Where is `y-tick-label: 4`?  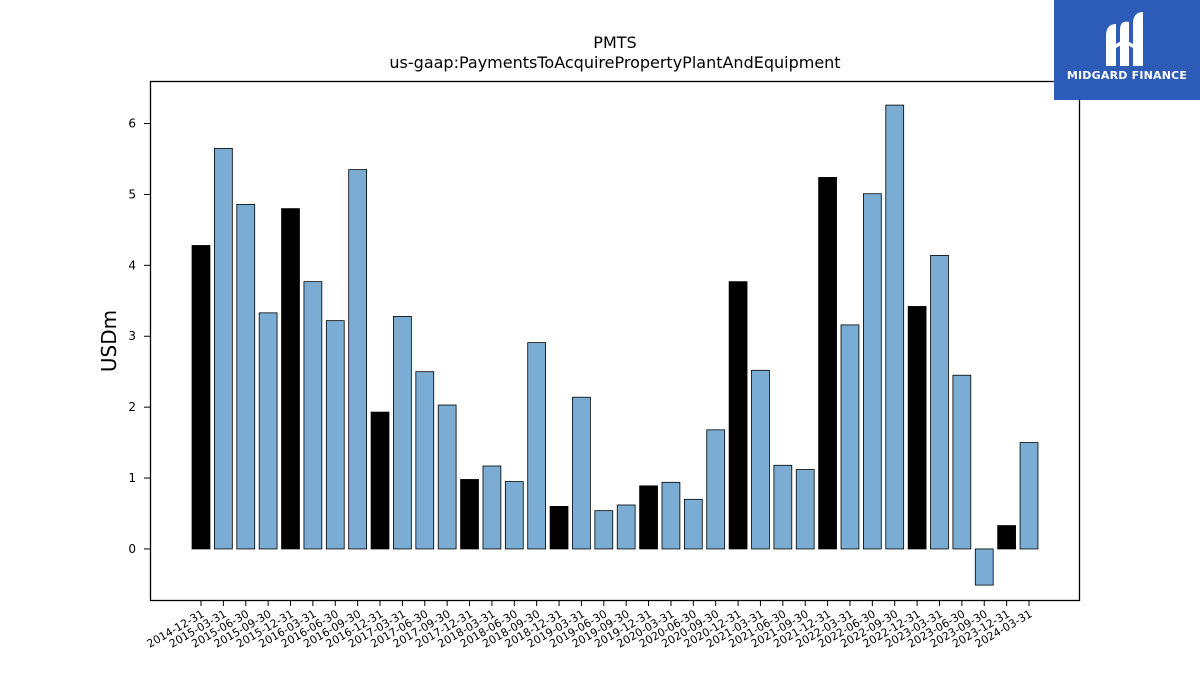 y-tick-label: 4 is located at coordinates (132, 265).